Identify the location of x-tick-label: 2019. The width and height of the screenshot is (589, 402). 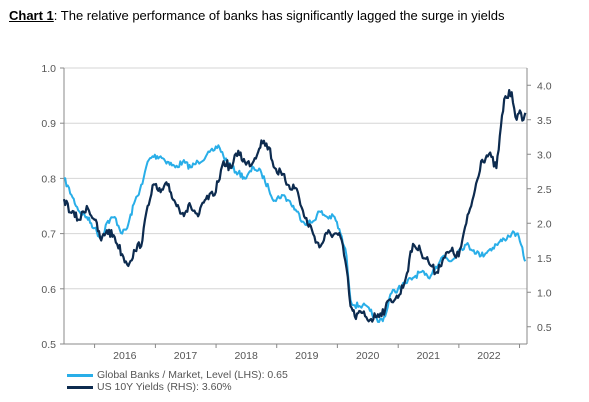
(307, 356).